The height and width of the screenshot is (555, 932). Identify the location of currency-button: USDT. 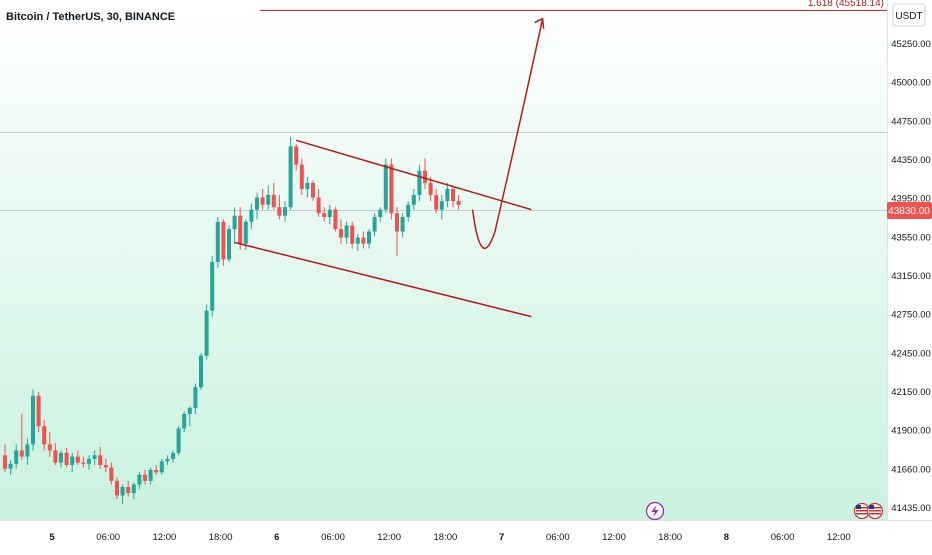
(909, 15).